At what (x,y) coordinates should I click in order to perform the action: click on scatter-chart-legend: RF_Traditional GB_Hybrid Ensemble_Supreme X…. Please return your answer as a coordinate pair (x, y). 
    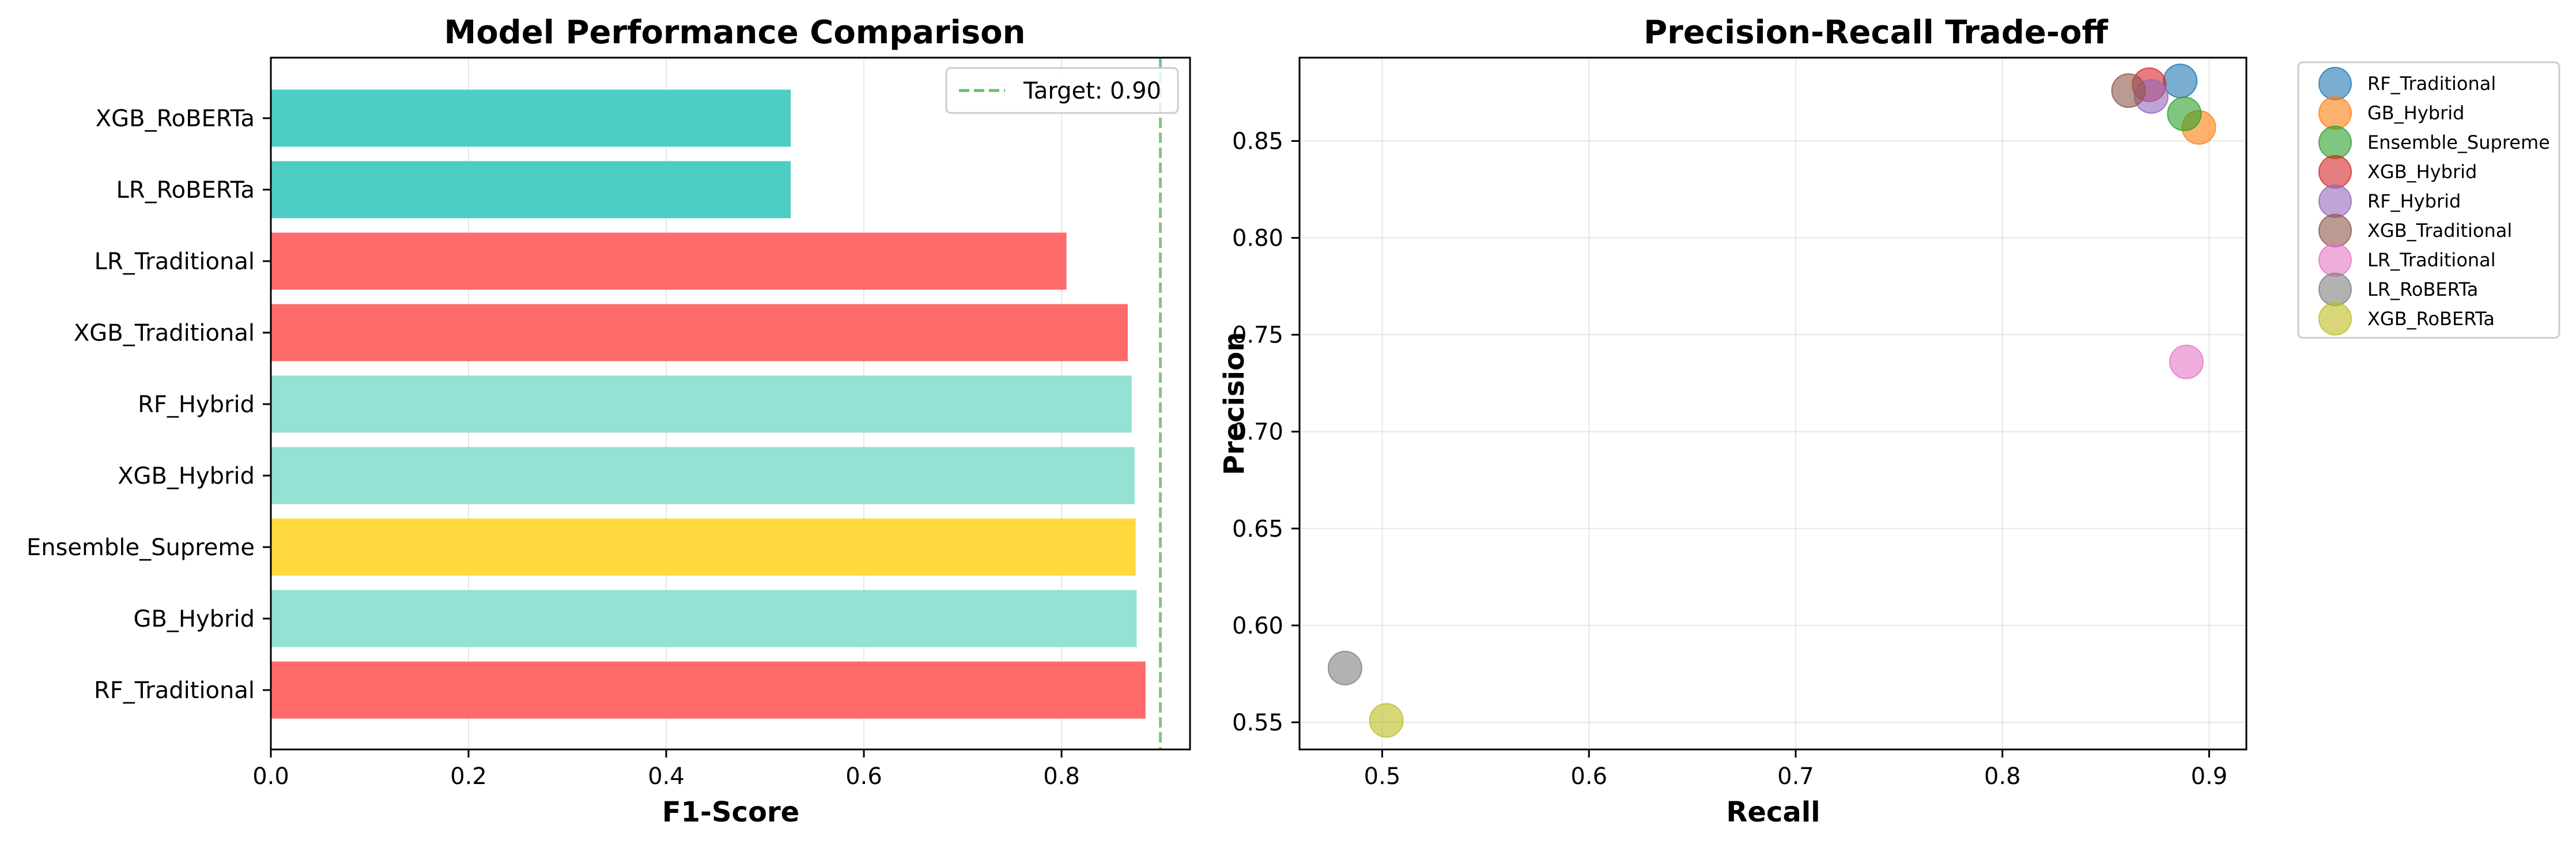
    Looking at the image, I should click on (2429, 200).